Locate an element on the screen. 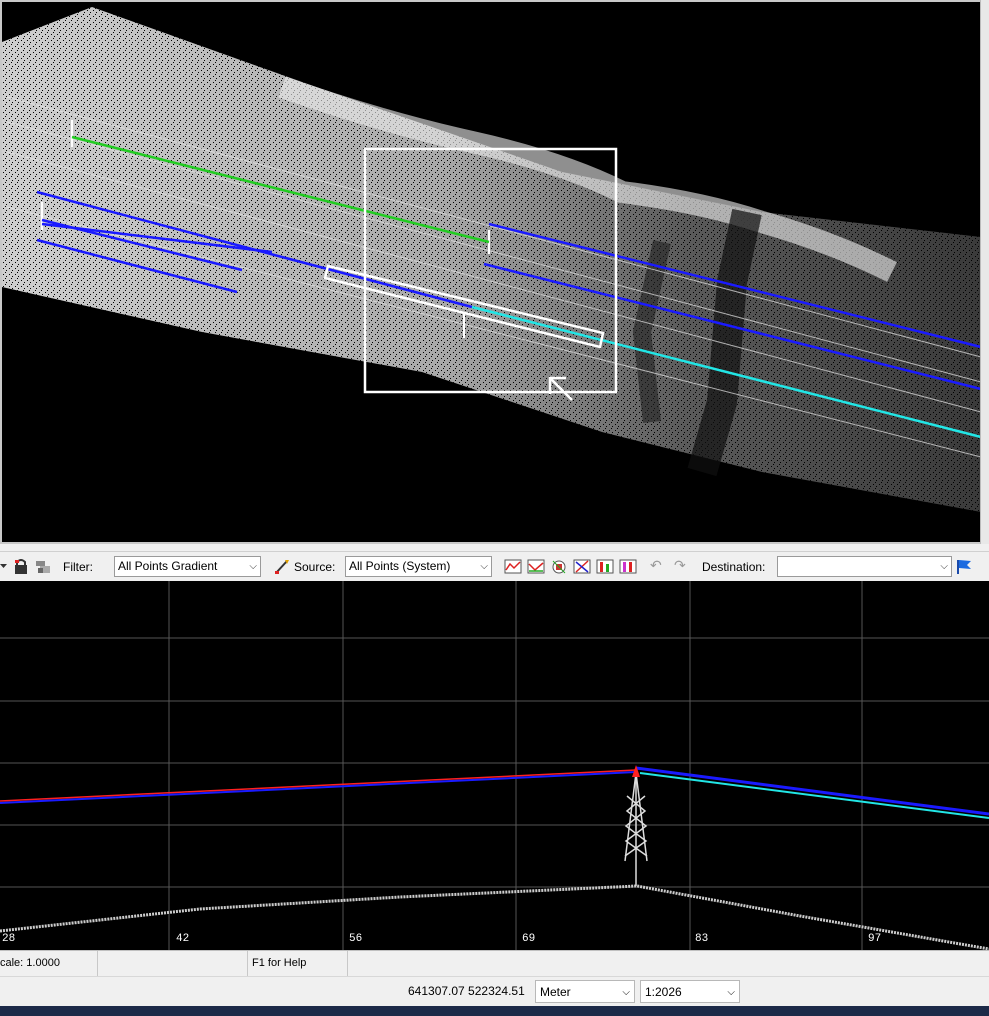 The image size is (989, 1016). lock-icon is located at coordinates (21, 566).